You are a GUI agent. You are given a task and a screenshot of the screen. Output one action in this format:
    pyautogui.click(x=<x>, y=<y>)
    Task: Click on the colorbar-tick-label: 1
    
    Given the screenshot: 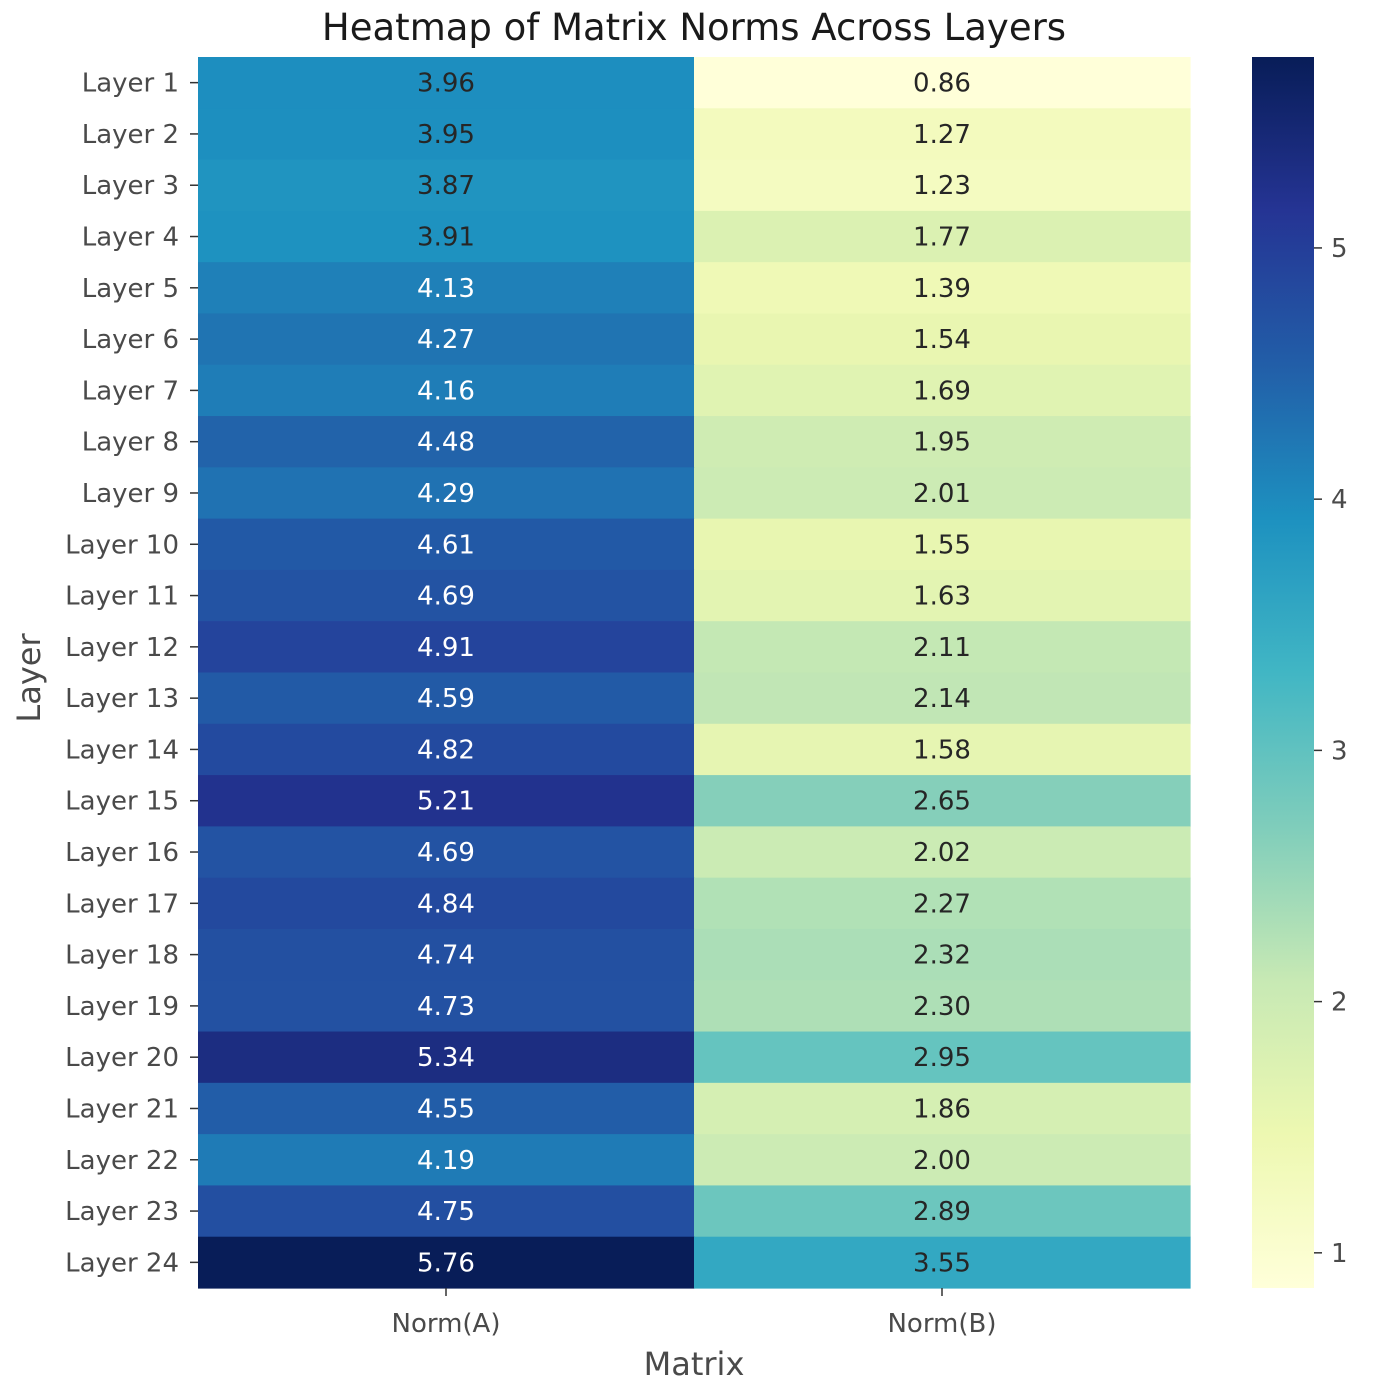 What is the action you would take?
    pyautogui.click(x=1339, y=1254)
    